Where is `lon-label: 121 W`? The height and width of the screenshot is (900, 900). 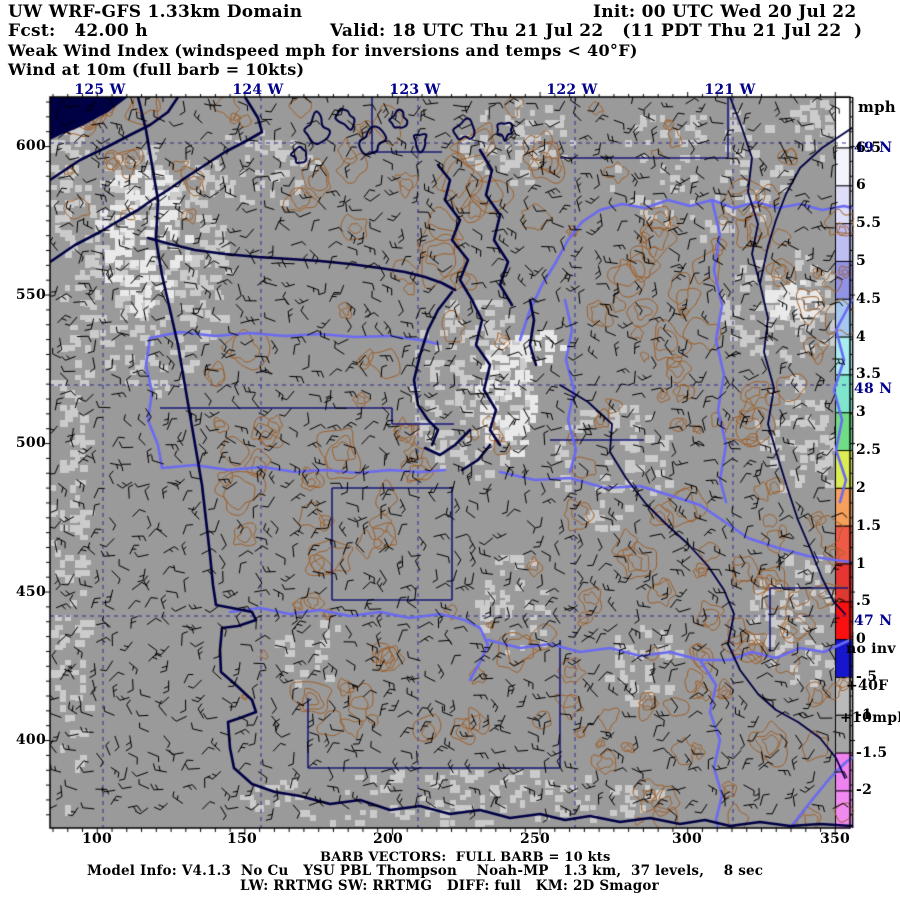
lon-label: 121 W is located at coordinates (730, 90).